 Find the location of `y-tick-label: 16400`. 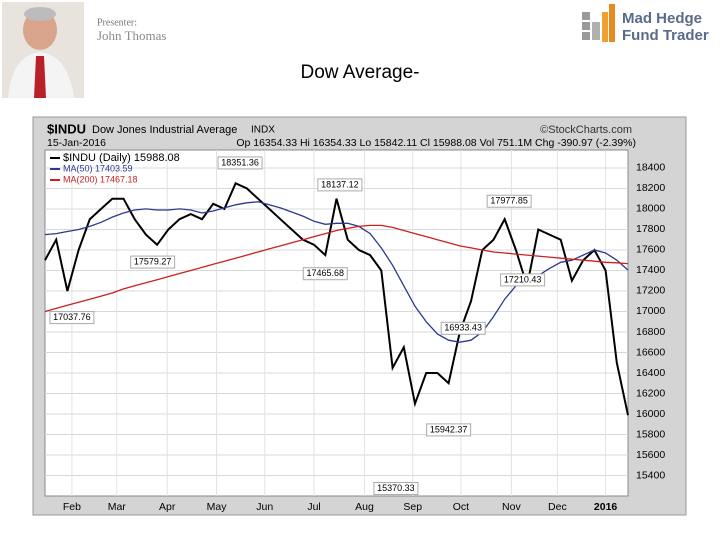

y-tick-label: 16400 is located at coordinates (650, 373).